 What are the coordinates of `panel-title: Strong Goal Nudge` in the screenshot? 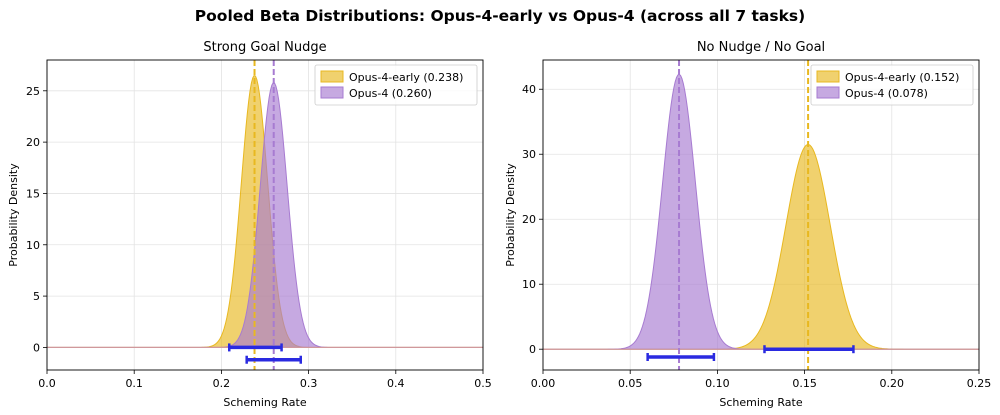 It's located at (264, 47).